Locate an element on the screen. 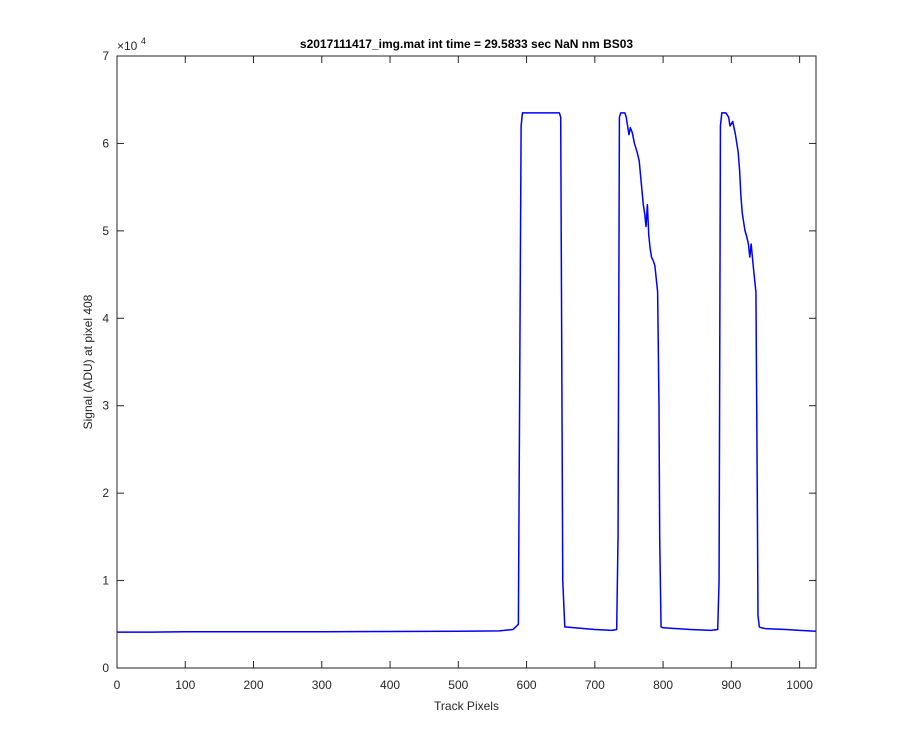 Image resolution: width=900 pixels, height=750 pixels. y-exponent-power: 4 is located at coordinates (143, 41).